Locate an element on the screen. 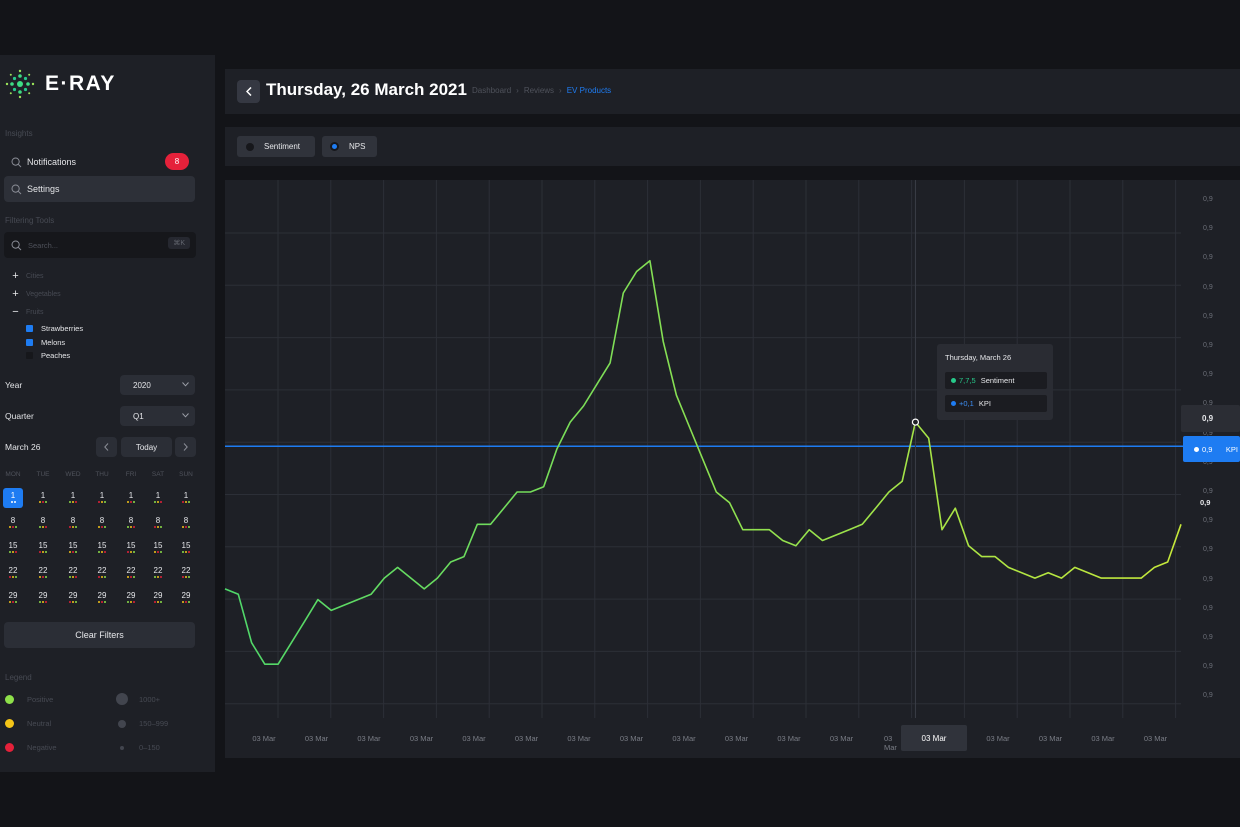 The width and height of the screenshot is (1240, 827). tab-sentiment: Sentiment is located at coordinates (276, 146).